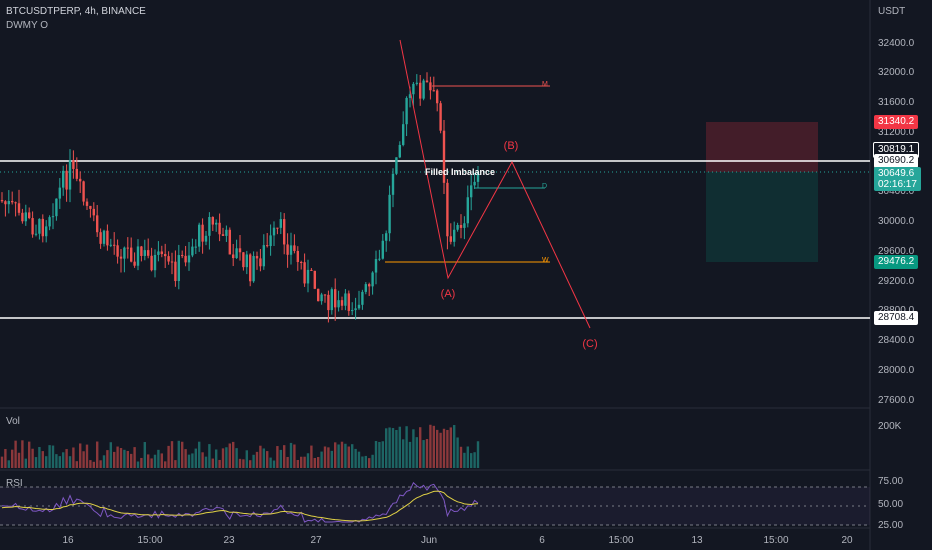 This screenshot has height=550, width=932. I want to click on volume-axis-tick: 200K, so click(890, 426).